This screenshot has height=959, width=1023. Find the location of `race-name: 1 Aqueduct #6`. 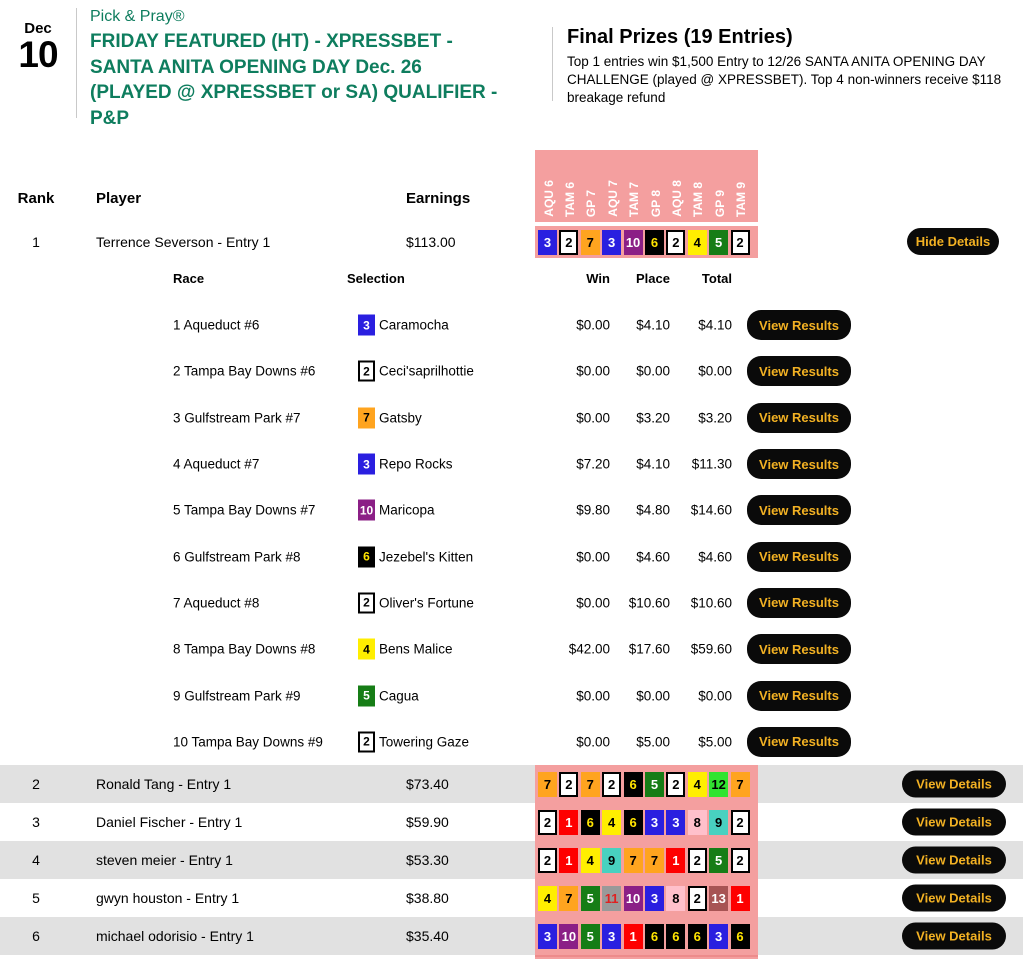

race-name: 1 Aqueduct #6 is located at coordinates (216, 325).